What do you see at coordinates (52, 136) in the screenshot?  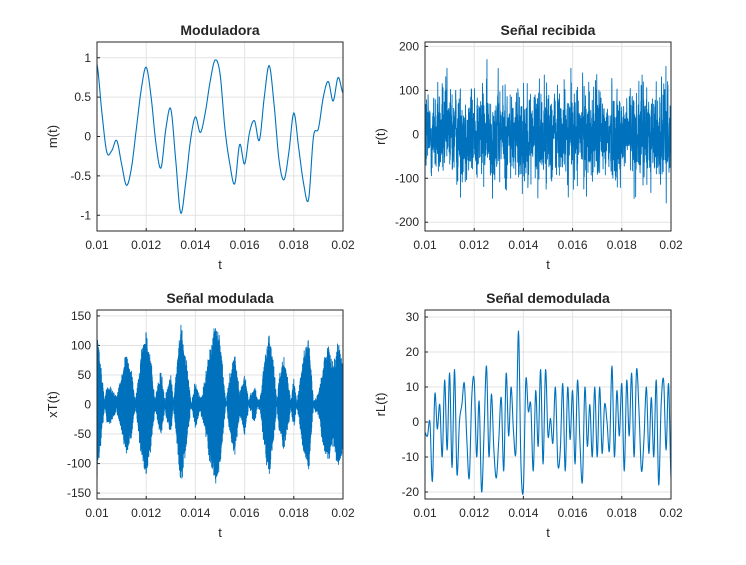 I see `y-axis-label: m(t)` at bounding box center [52, 136].